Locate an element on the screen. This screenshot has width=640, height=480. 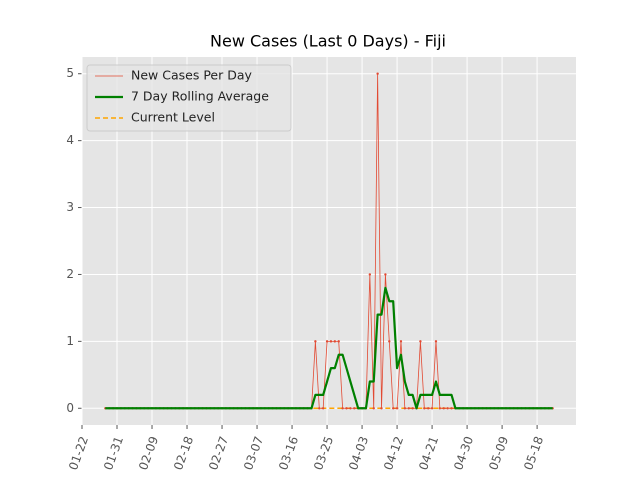
legend-label: Current Level is located at coordinates (173, 117).